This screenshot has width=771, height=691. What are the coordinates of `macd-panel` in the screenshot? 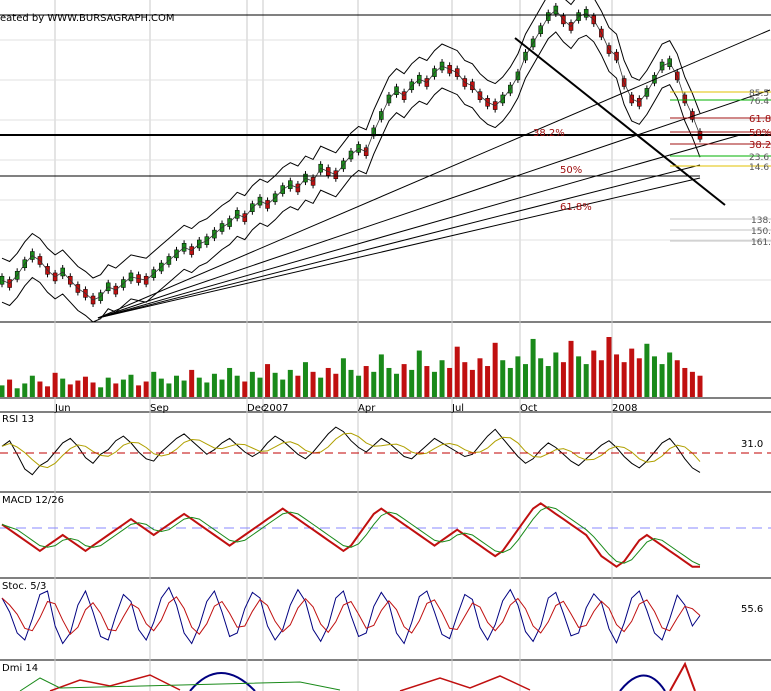 It's located at (385, 535).